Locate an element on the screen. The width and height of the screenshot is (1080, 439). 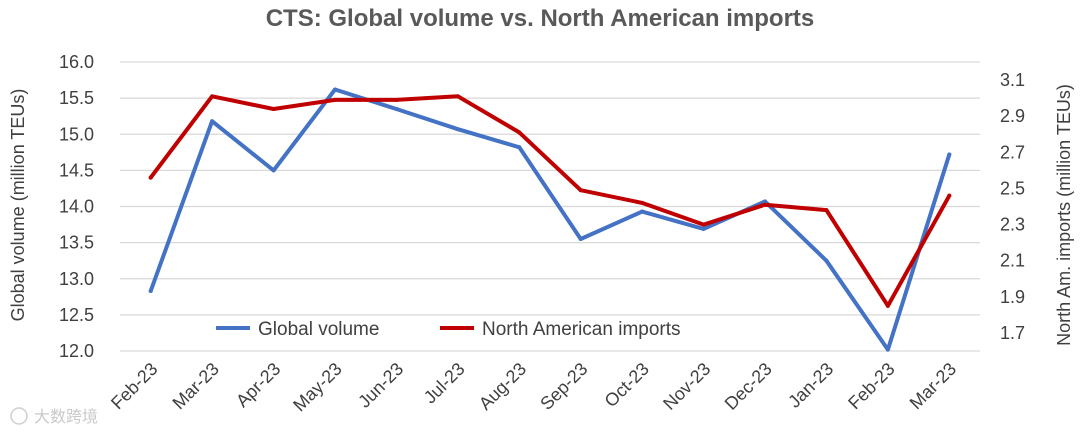
legend: Global volume North American imports is located at coordinates (448, 329).